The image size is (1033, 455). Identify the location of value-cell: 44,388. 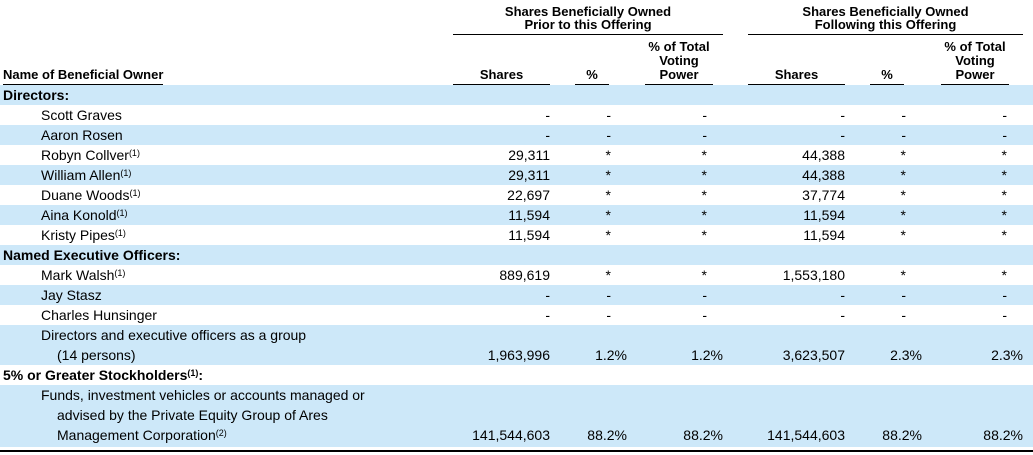
(823, 155).